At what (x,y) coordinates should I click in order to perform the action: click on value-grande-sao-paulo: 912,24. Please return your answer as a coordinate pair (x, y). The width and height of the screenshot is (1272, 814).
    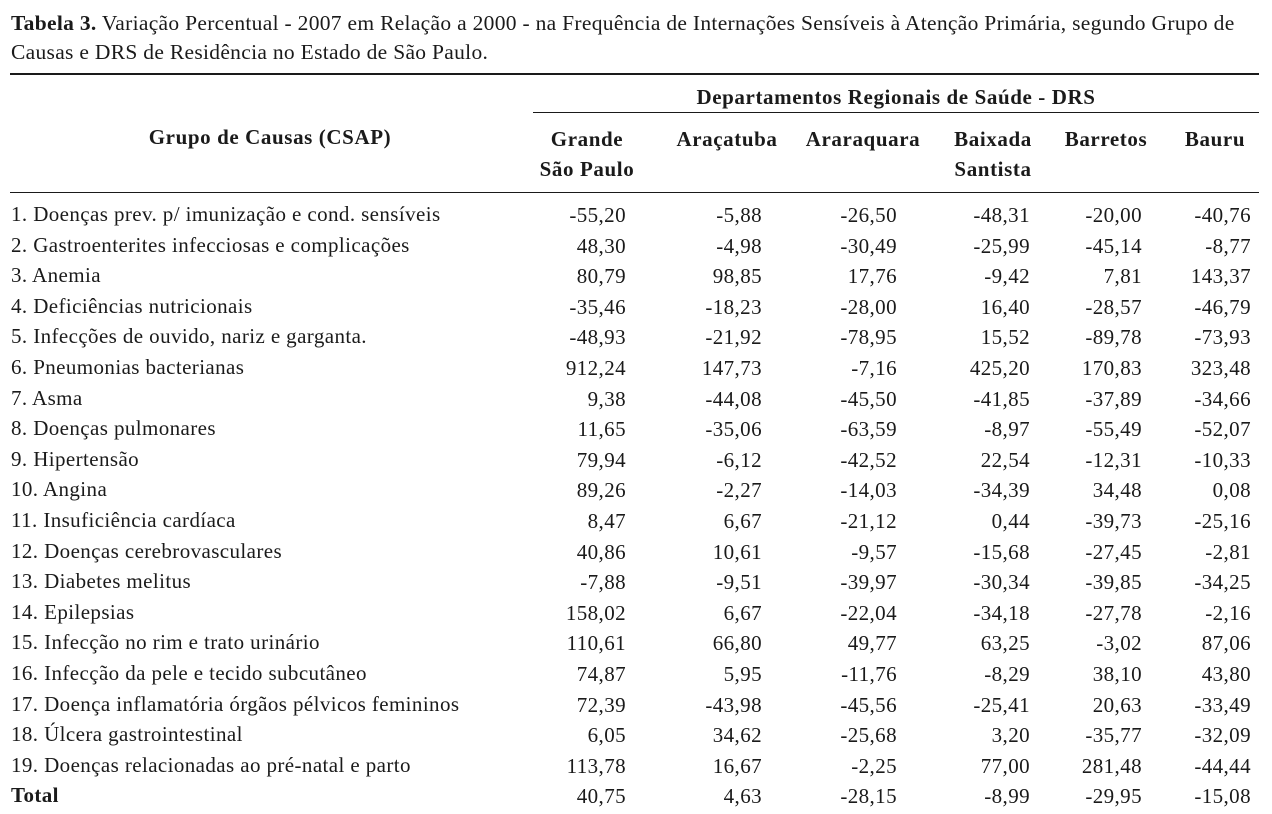
    Looking at the image, I should click on (595, 368).